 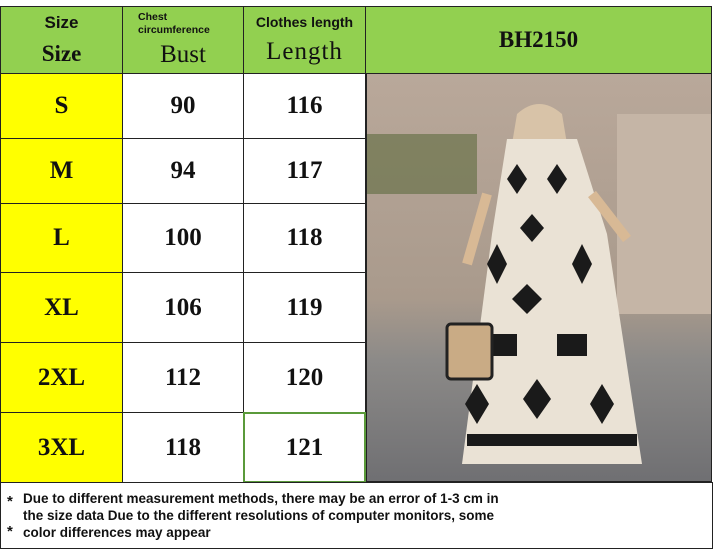 I want to click on length-cell-value: 117, so click(x=304, y=170).